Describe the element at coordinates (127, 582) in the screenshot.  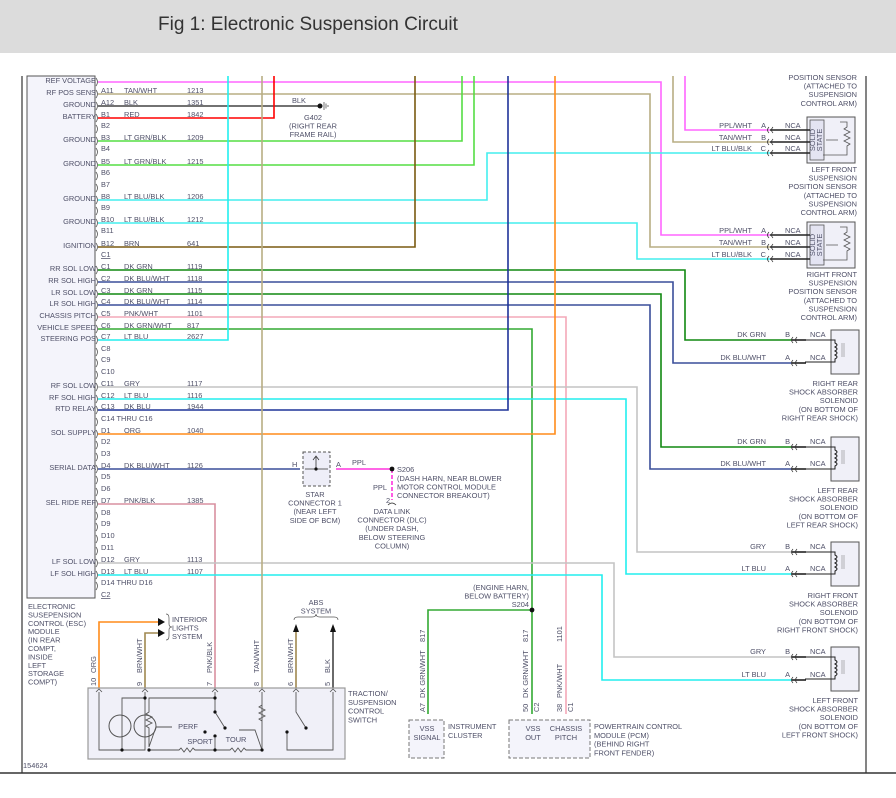
I see `pin-number: D14 THRU D16` at that location.